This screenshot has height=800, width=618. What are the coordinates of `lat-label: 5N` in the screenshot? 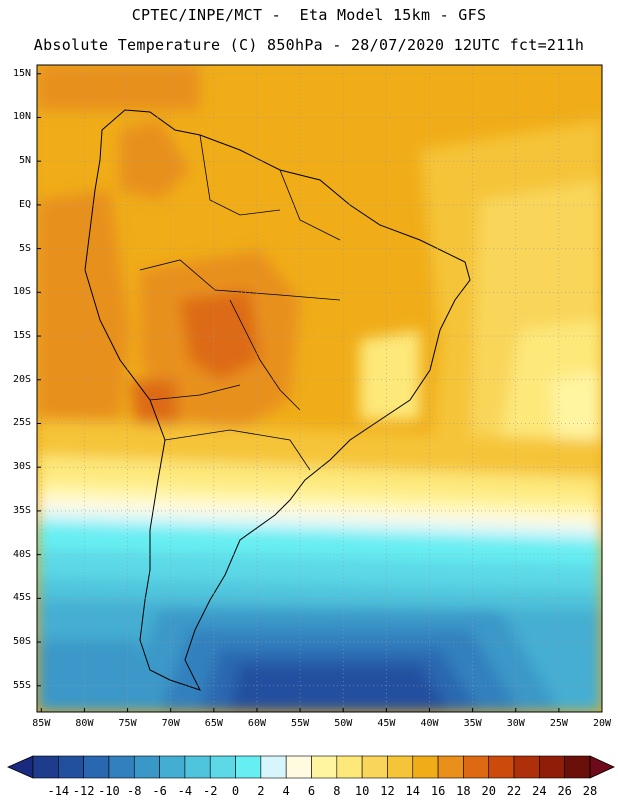 It's located at (24, 161).